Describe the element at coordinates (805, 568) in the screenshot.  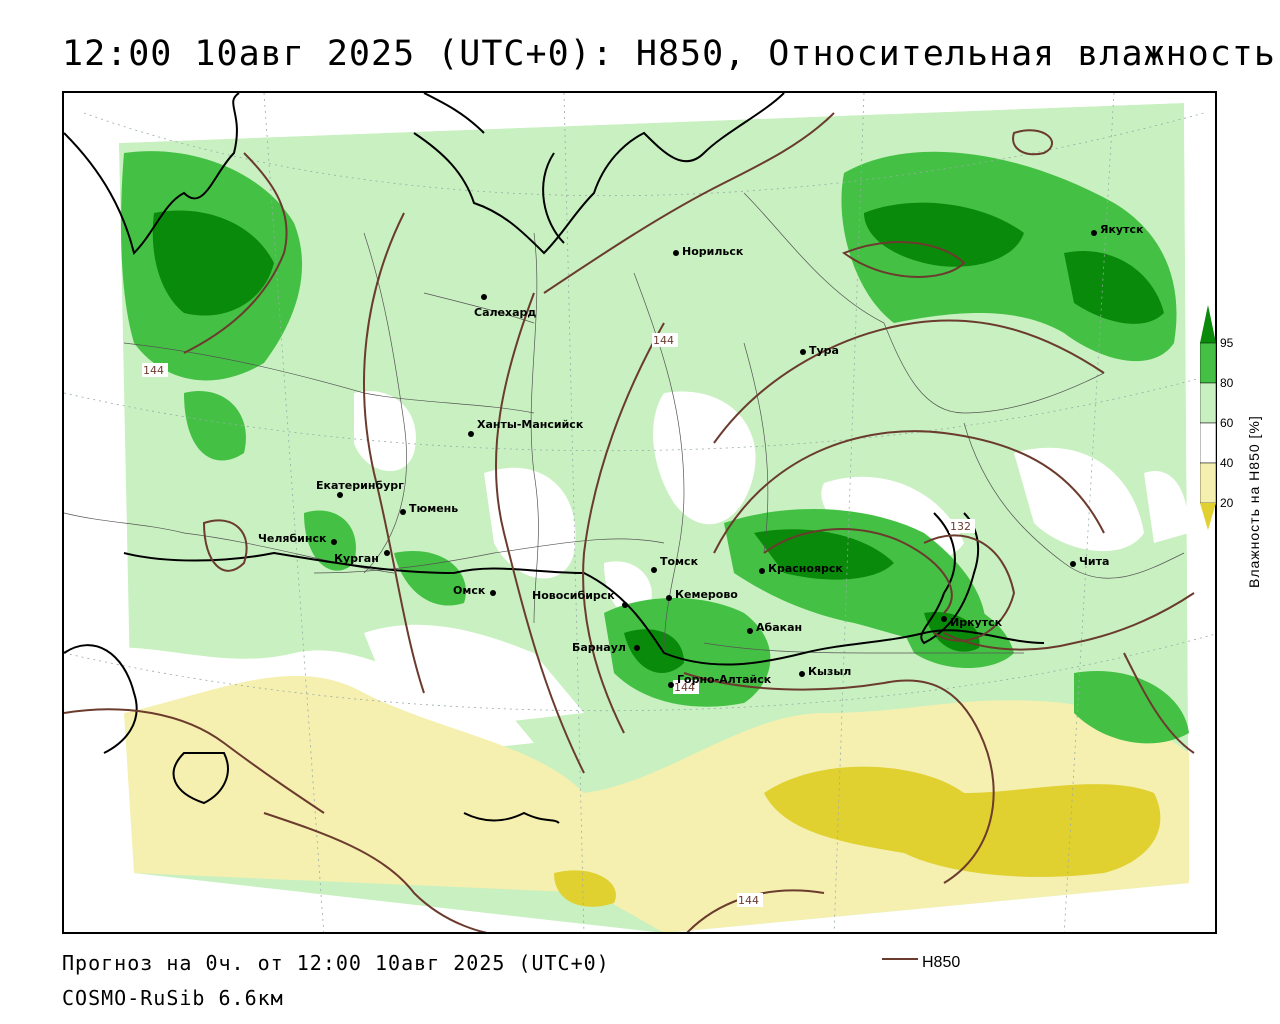
I see `svg-text: Красноярск` at that location.